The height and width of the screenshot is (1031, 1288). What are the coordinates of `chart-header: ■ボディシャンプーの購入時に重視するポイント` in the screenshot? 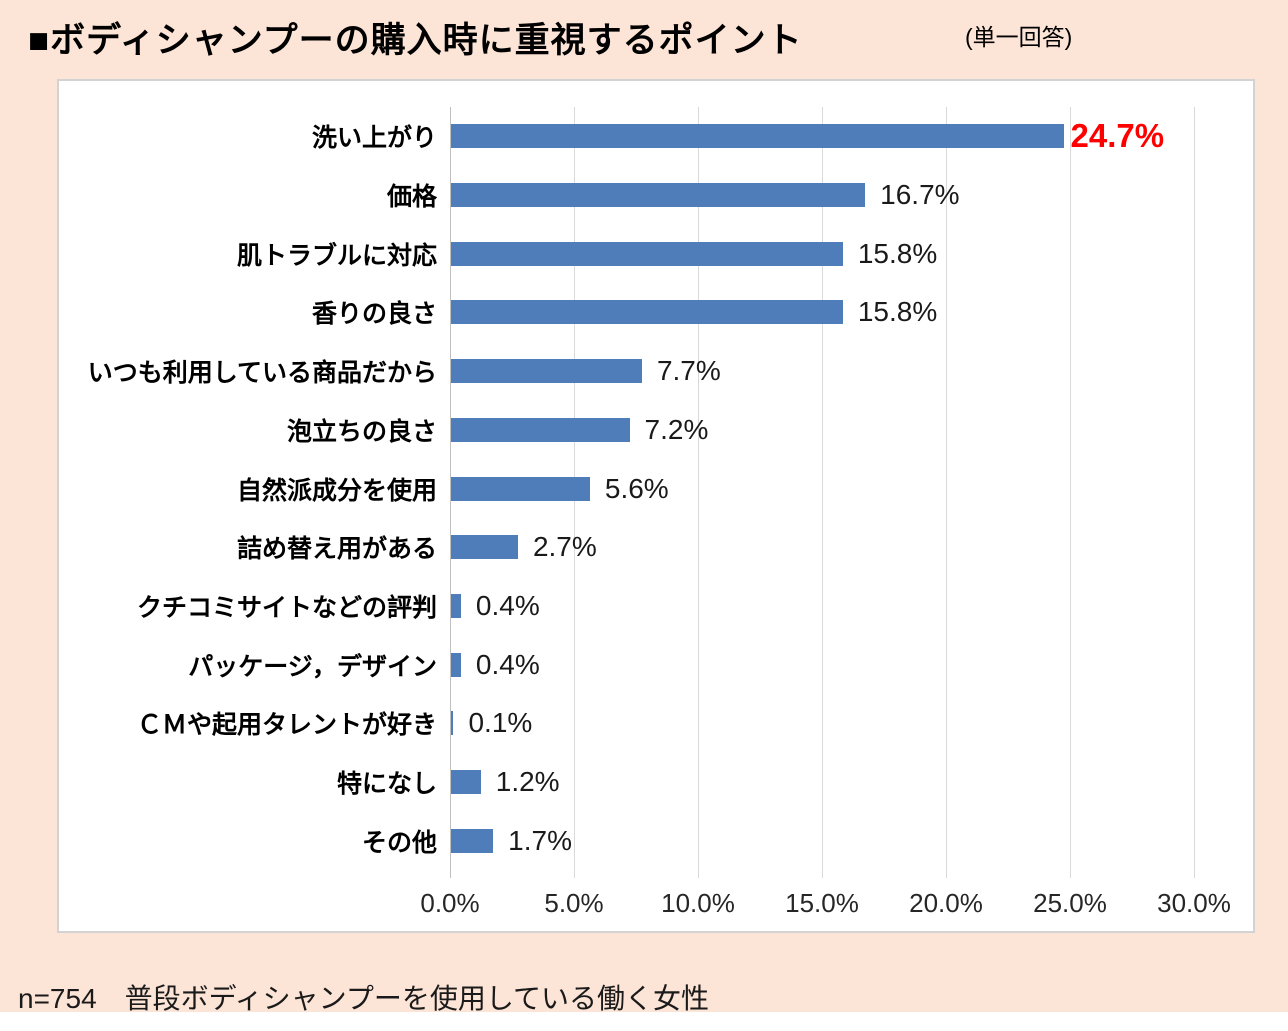 It's located at (648, 37).